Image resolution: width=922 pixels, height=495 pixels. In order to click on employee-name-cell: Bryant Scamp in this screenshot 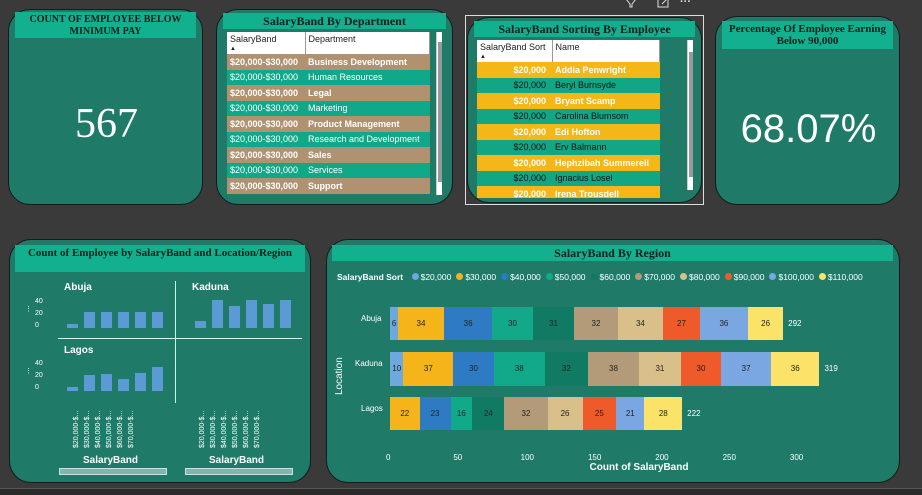, I will do `click(606, 101)`.